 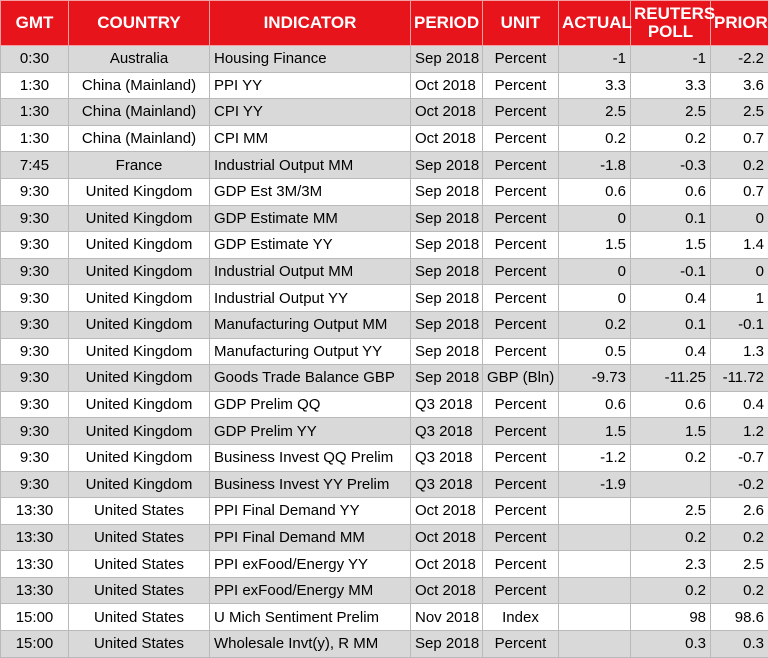 What do you see at coordinates (310, 112) in the screenshot?
I see `table-cell: CPI YY` at bounding box center [310, 112].